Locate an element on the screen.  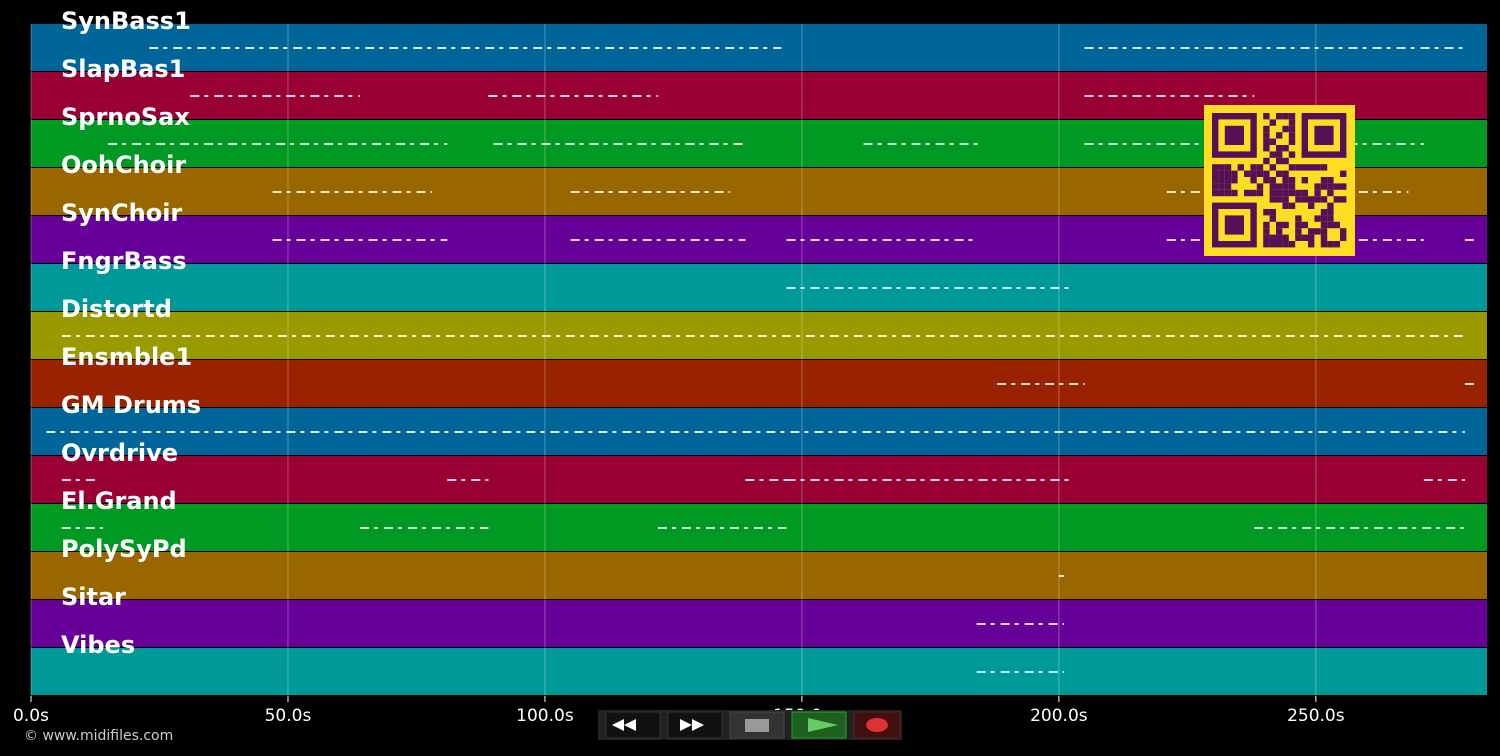
track-name: SynBass1 is located at coordinates (126, 21).